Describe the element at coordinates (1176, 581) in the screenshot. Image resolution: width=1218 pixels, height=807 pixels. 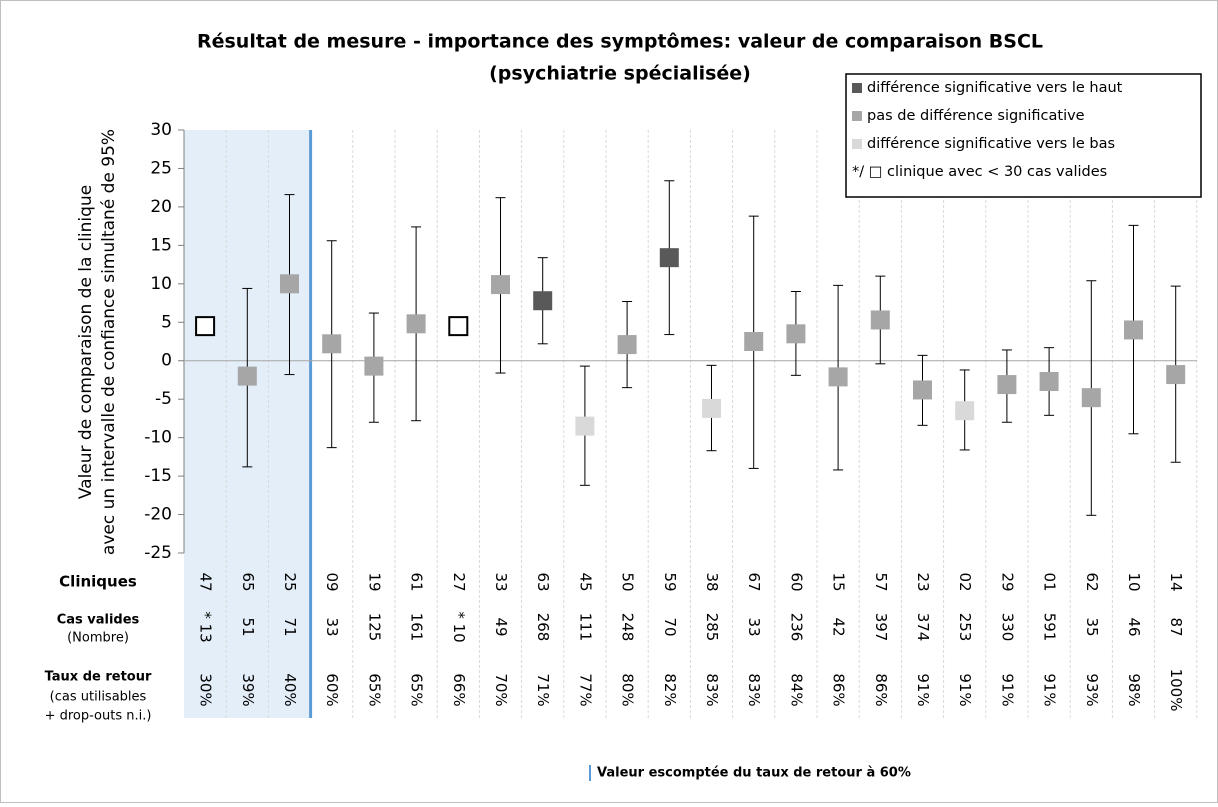
I see `x-tick-label: 14` at that location.